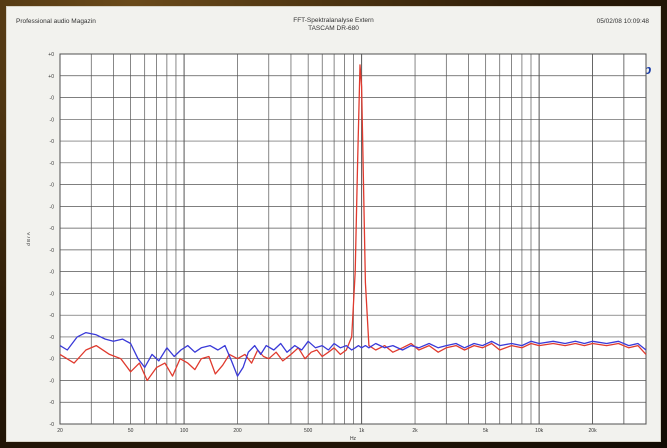 The height and width of the screenshot is (448, 667). Describe the element at coordinates (131, 431) in the screenshot. I see `x-tick-label: 50` at that location.